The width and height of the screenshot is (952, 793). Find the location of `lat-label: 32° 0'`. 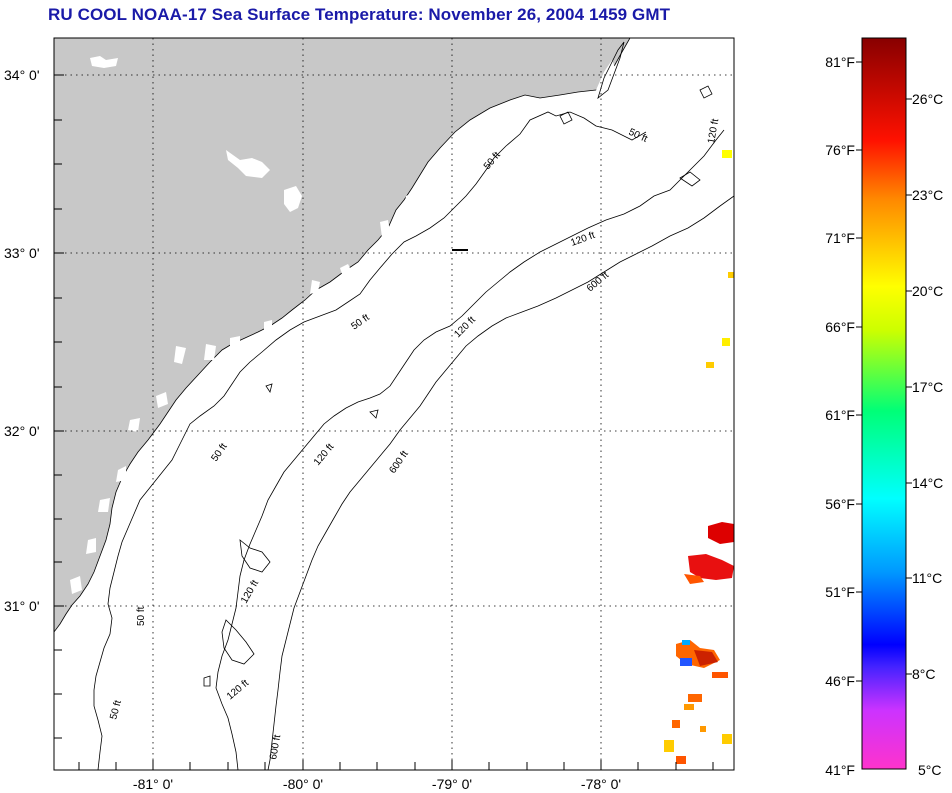

lat-label: 32° 0' is located at coordinates (22, 431).